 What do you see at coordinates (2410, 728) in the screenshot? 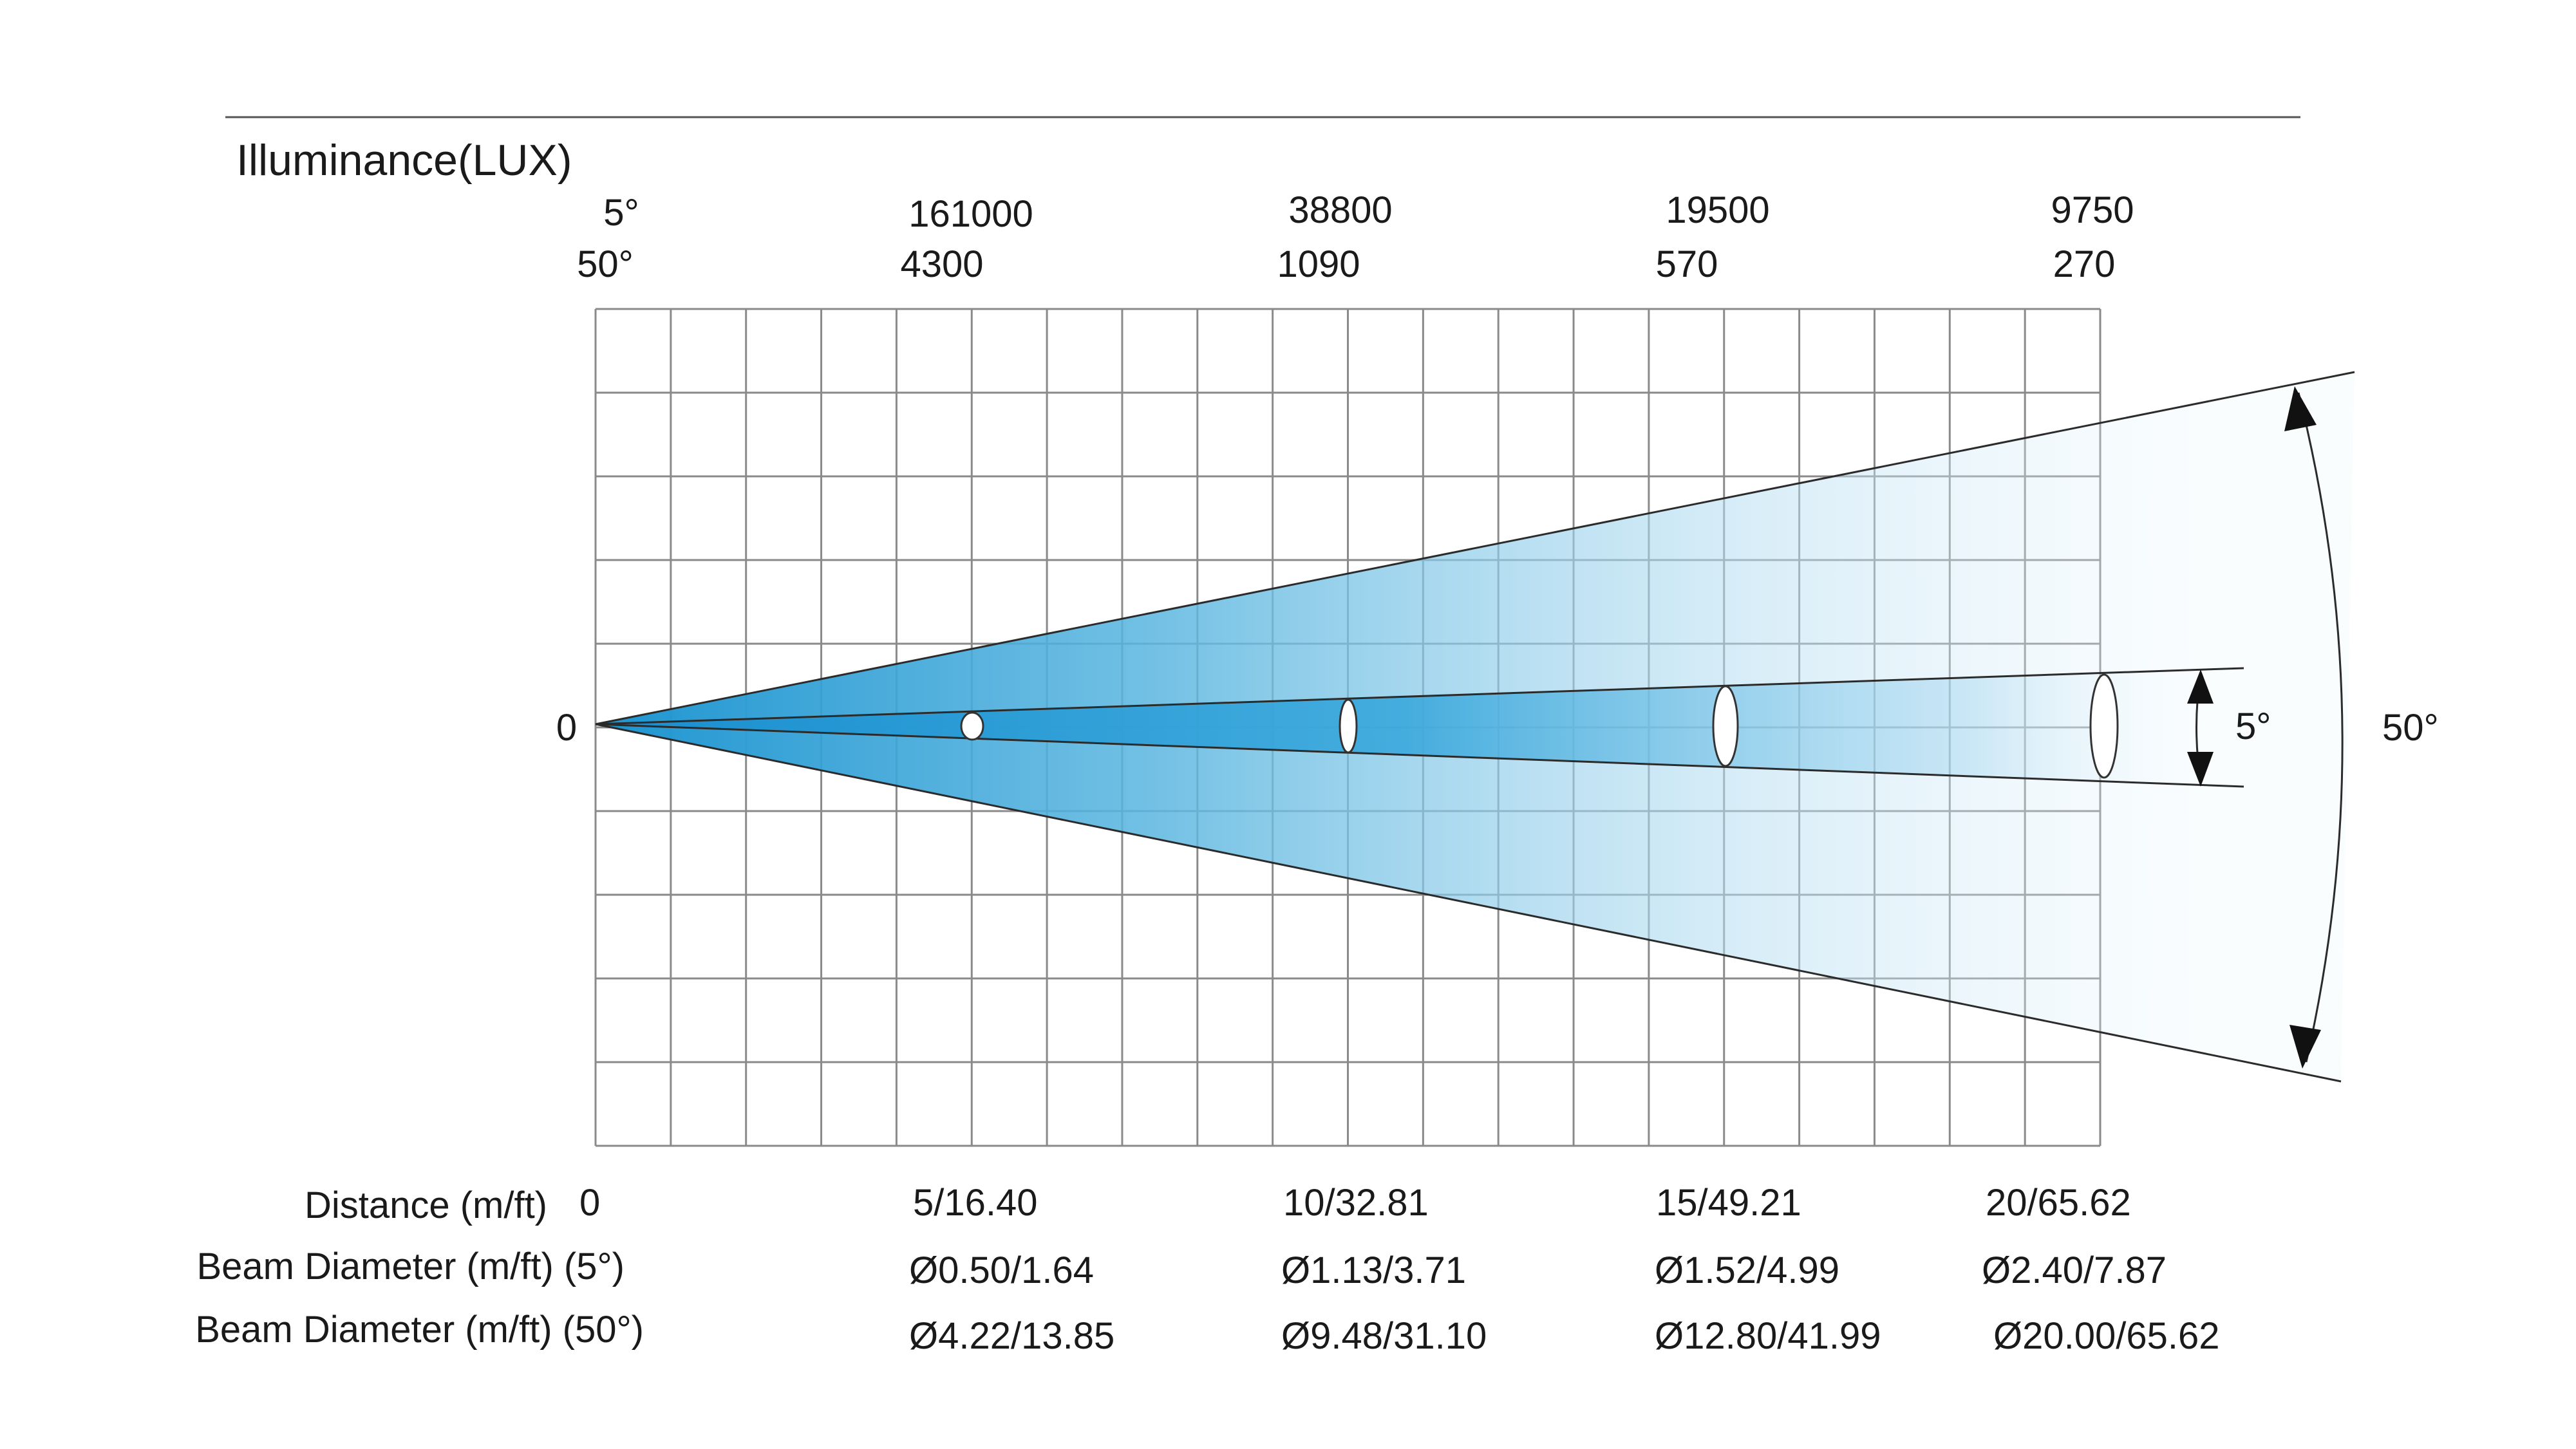
I see `wide-angle-label: 50°` at bounding box center [2410, 728].